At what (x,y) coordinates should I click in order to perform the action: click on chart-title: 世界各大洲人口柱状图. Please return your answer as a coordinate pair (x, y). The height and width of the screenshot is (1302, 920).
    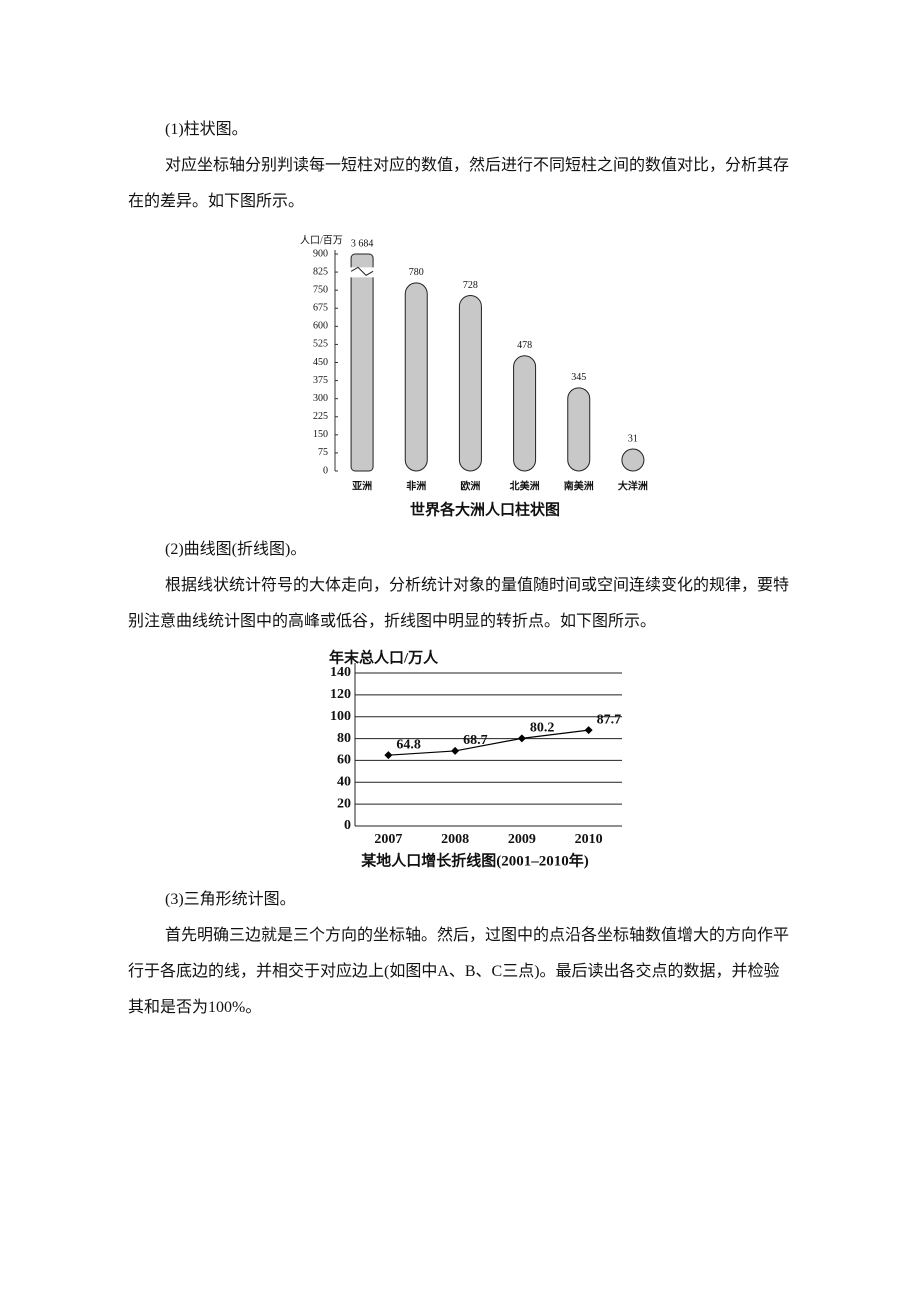
    Looking at the image, I should click on (485, 509).